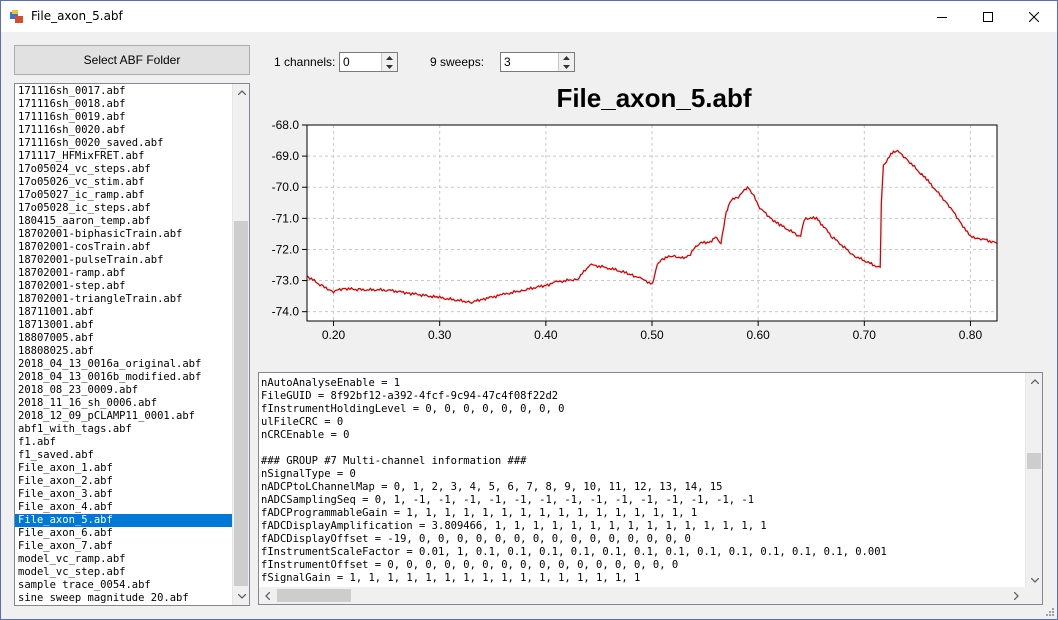 The image size is (1058, 620). Describe the element at coordinates (72, 130) in the screenshot. I see `file-list-item: 171116sh_0020.abf` at that location.